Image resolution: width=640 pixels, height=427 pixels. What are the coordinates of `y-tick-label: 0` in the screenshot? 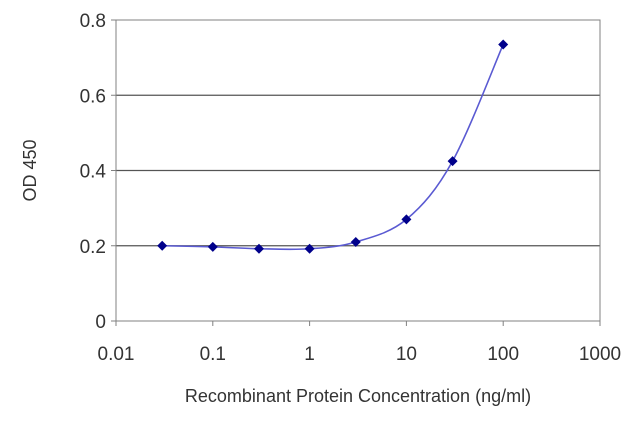 It's located at (100, 322).